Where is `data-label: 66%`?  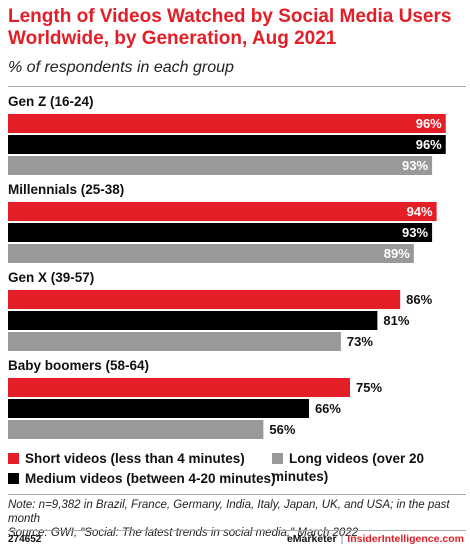
data-label: 66% is located at coordinates (328, 408).